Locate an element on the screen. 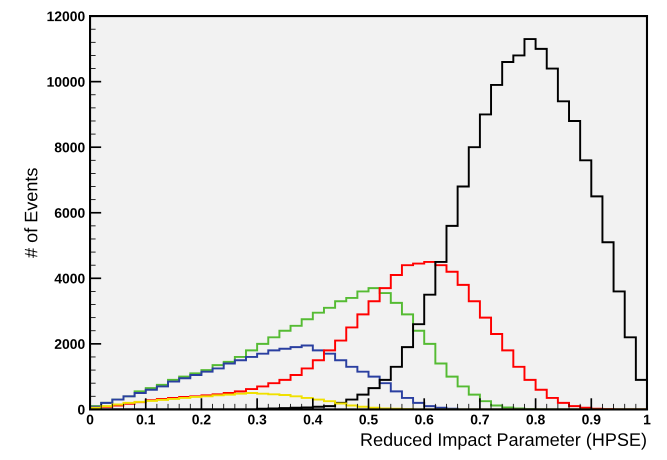  y-tick-label: 12000 is located at coordinates (66, 16).